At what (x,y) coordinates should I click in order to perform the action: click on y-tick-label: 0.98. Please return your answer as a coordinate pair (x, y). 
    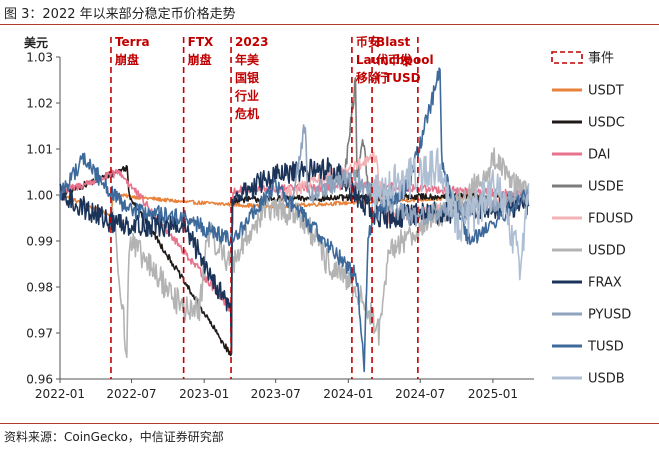
    Looking at the image, I should click on (39, 288).